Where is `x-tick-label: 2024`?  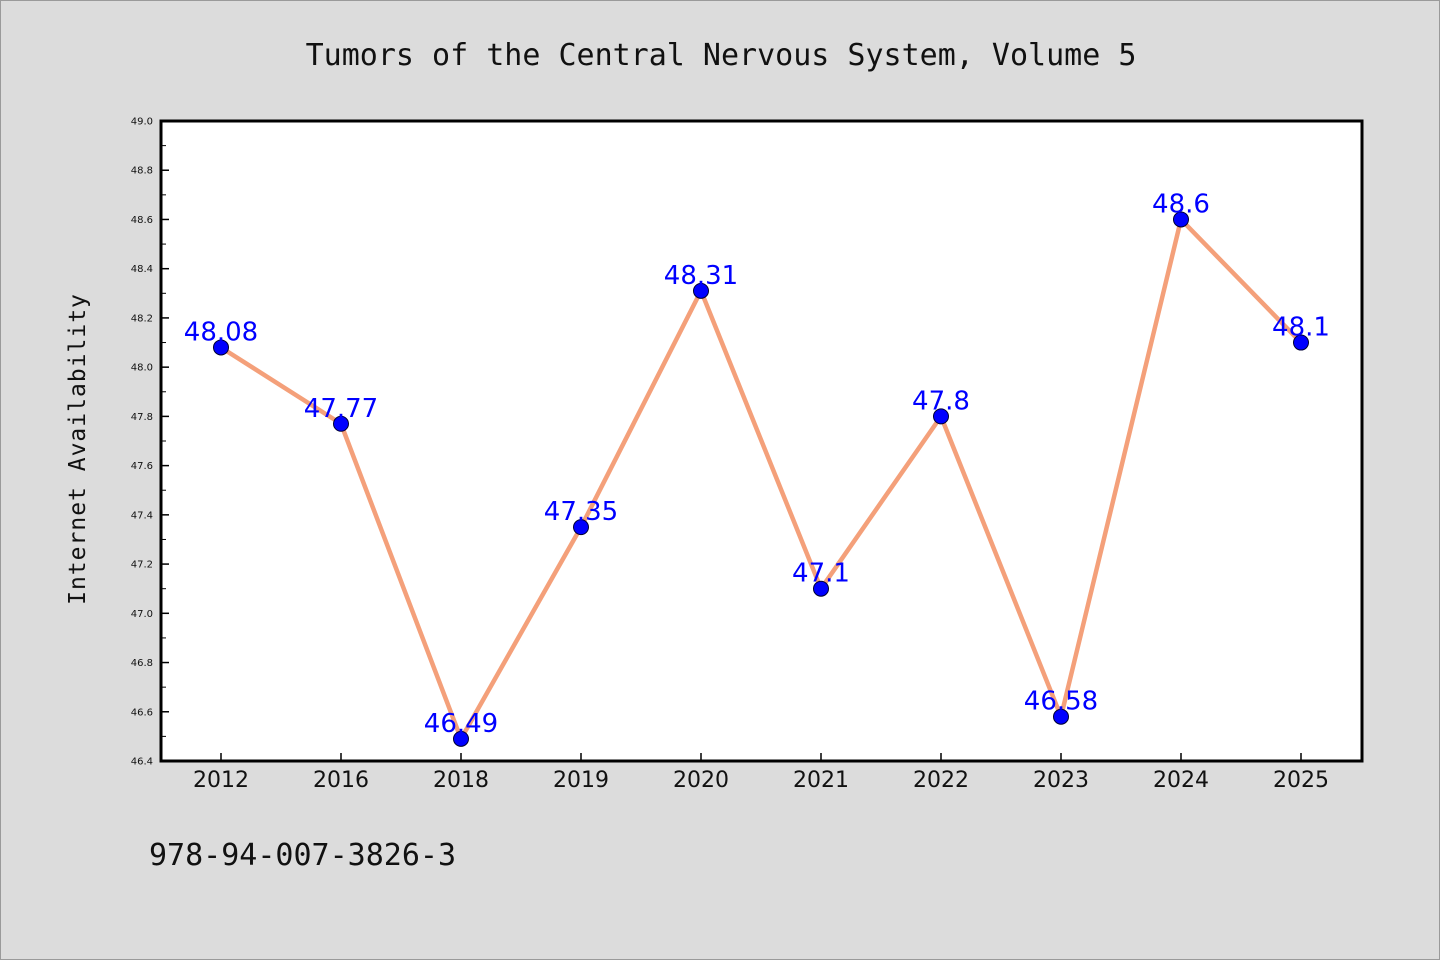 x-tick-label: 2024 is located at coordinates (1181, 780).